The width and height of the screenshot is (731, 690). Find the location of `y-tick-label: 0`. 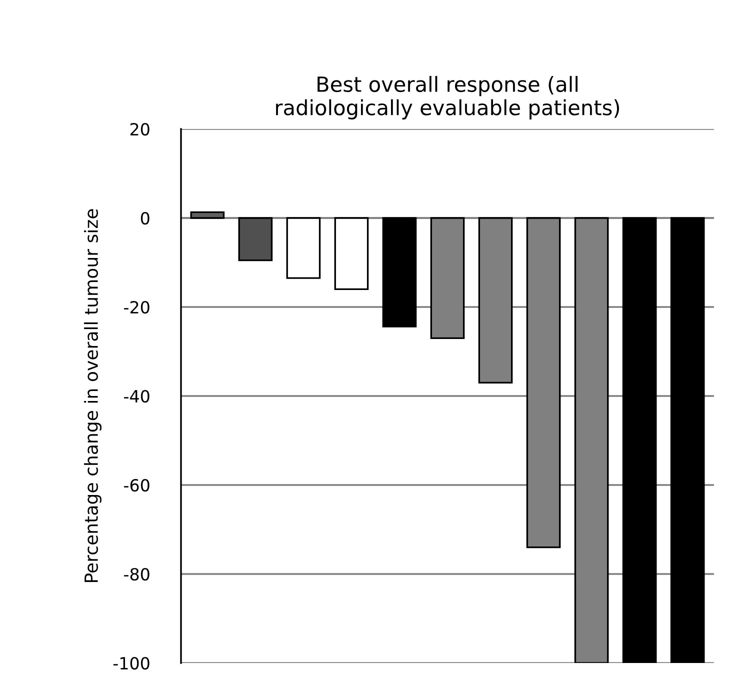

y-tick-label: 0 is located at coordinates (145, 218).